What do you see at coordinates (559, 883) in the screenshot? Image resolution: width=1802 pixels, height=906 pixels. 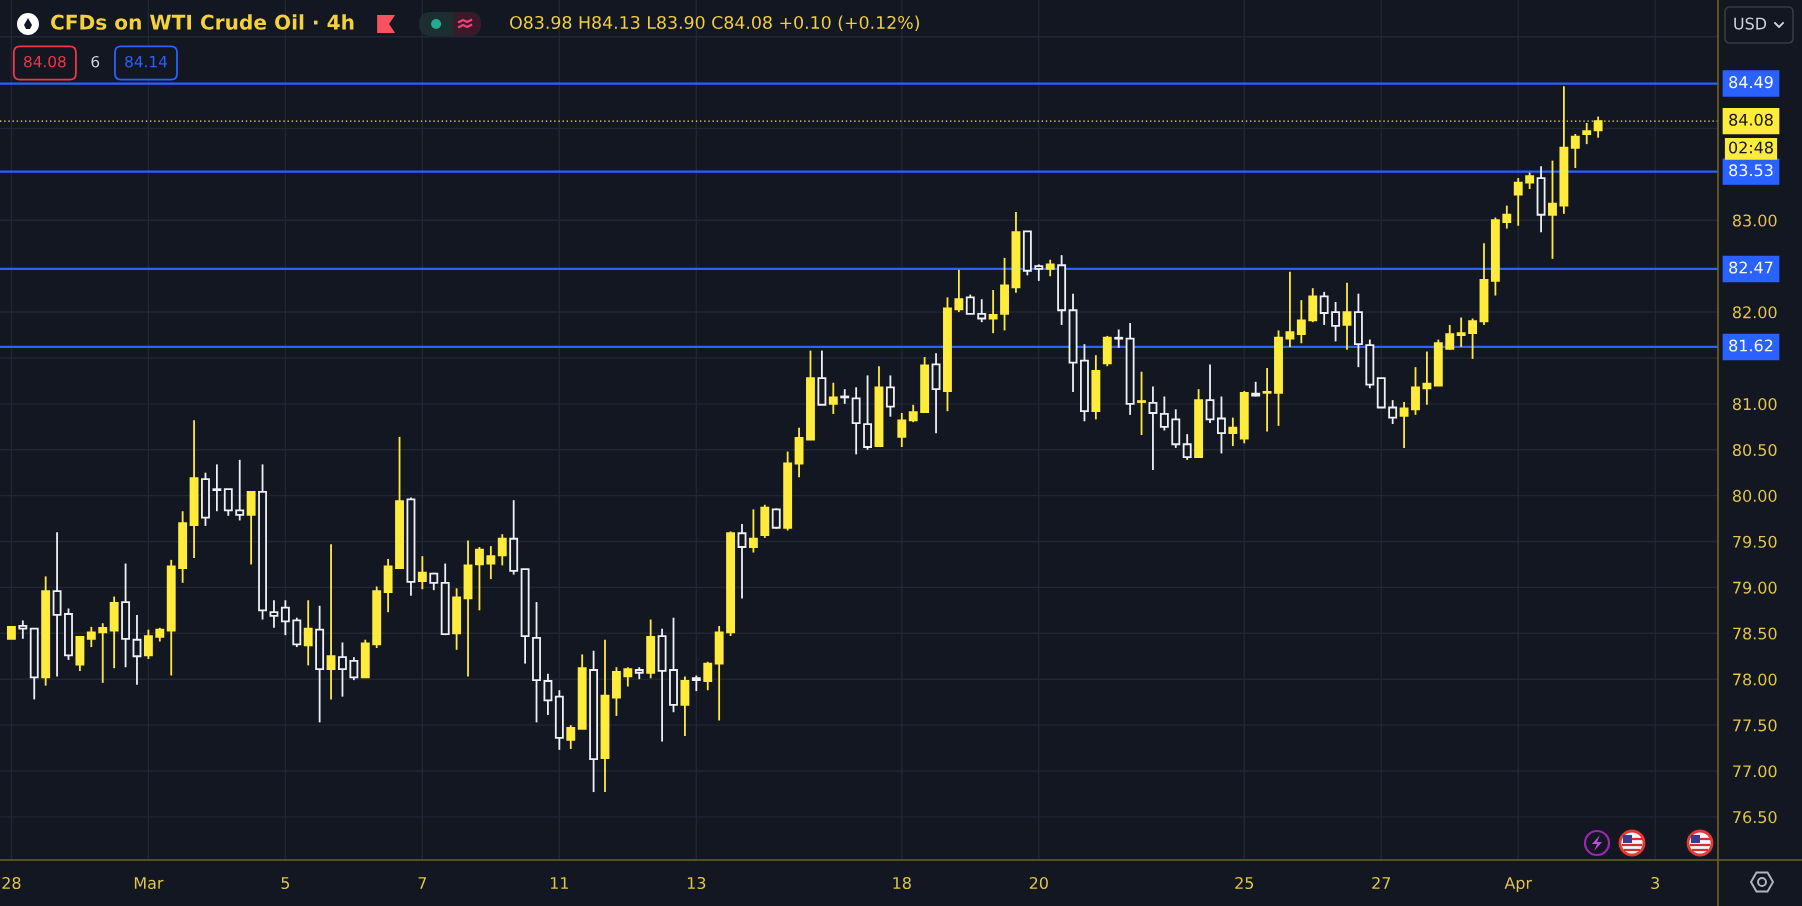 I see `x-tick-label: 11` at bounding box center [559, 883].